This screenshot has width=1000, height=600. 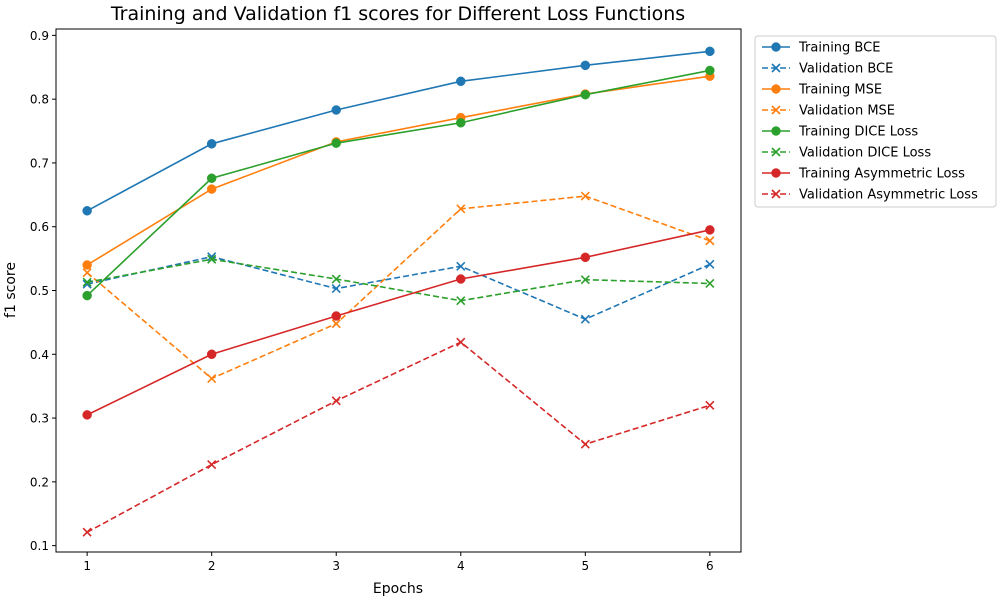 What do you see at coordinates (710, 566) in the screenshot?
I see `x-tick-label: 6` at bounding box center [710, 566].